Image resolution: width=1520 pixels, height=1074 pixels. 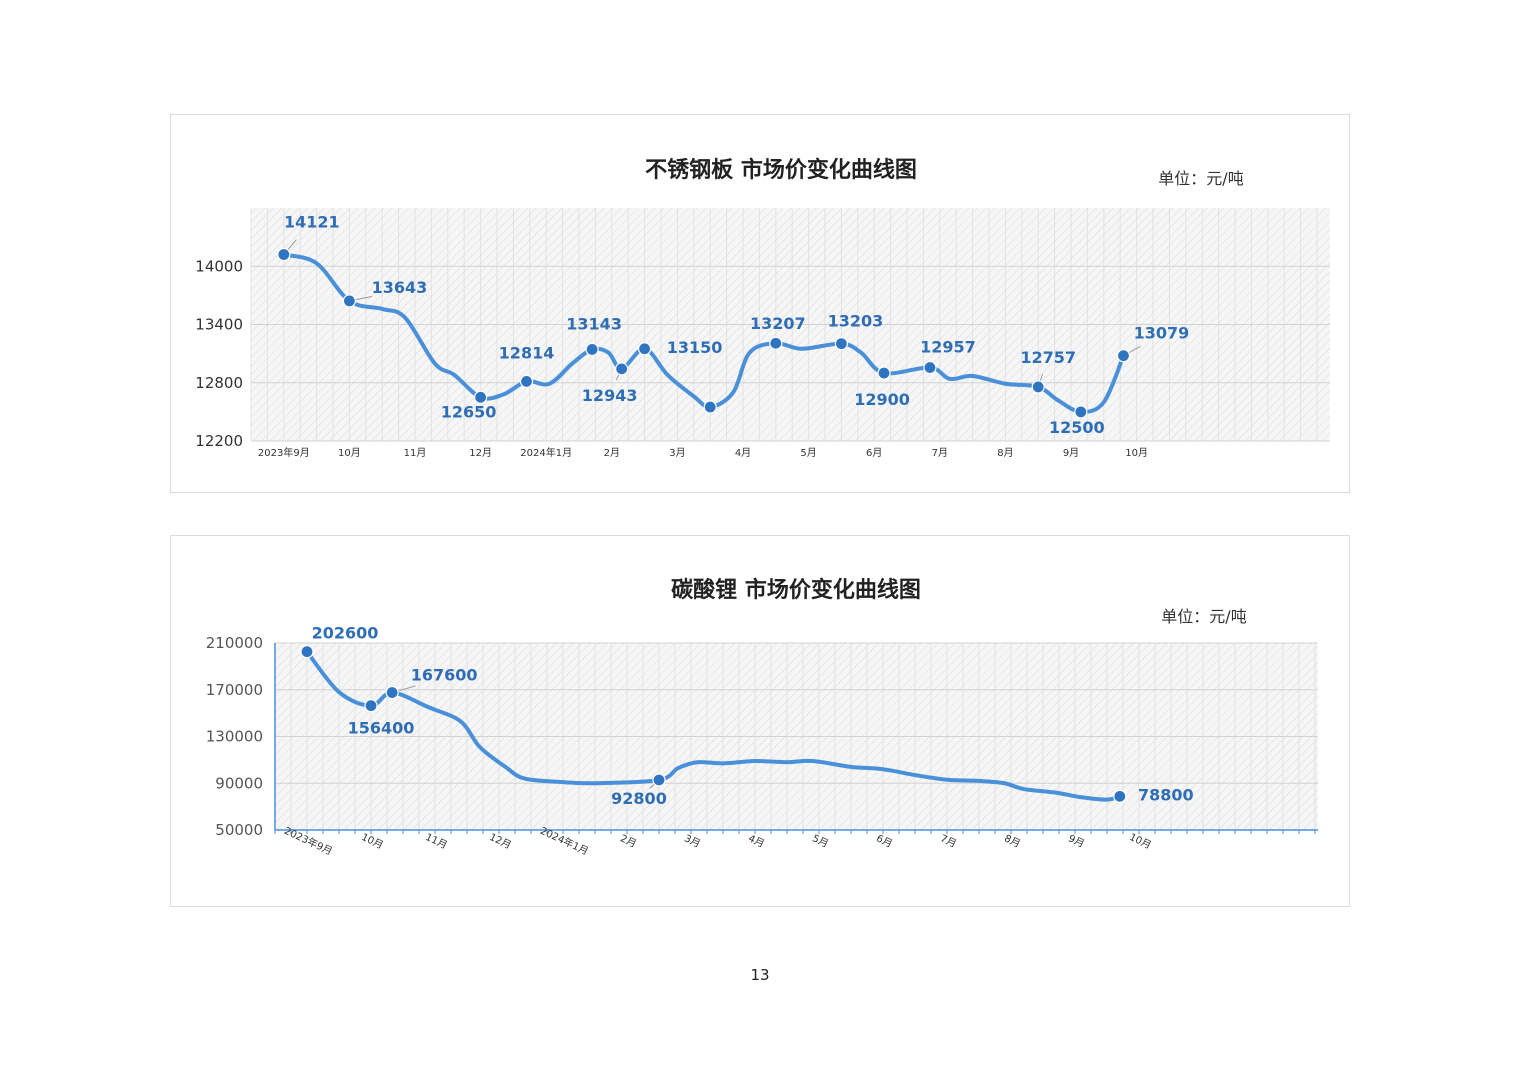 I want to click on y-tick-label: 90000, so click(x=239, y=783).